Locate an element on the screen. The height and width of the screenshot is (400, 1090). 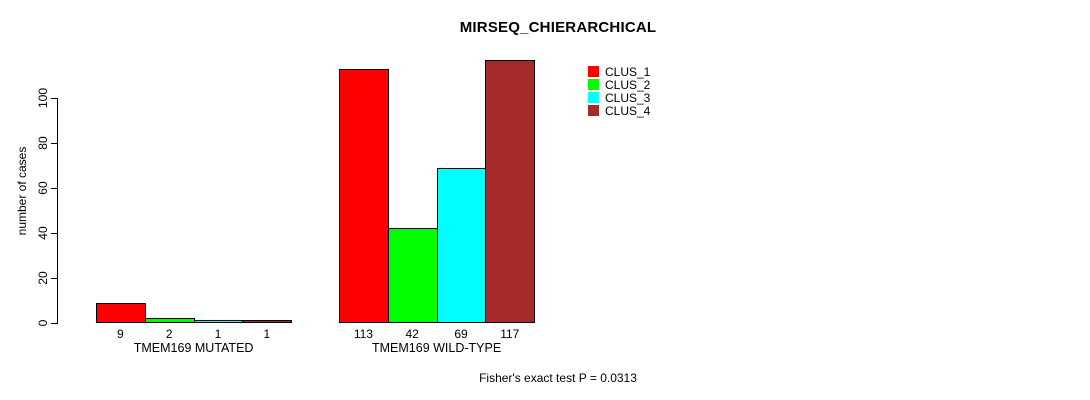
legend: CLUS_1 CLUS_2 CLUS_3 CLUS_4 is located at coordinates (619, 91).